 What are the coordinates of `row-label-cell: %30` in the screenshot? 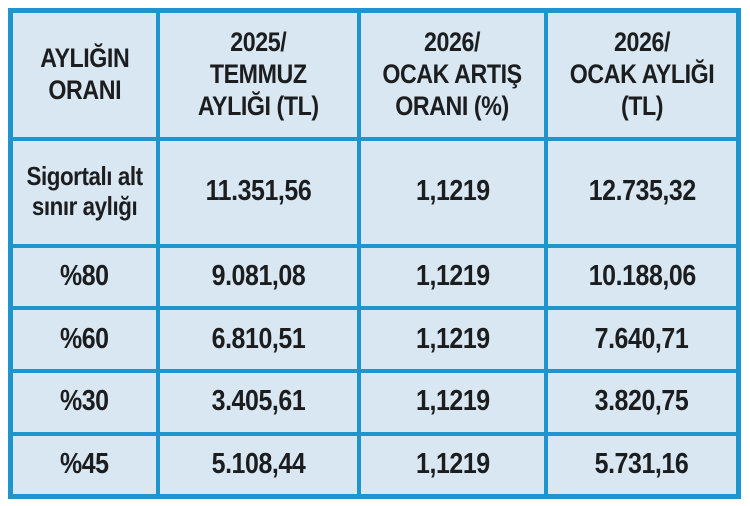 It's located at (84, 402).